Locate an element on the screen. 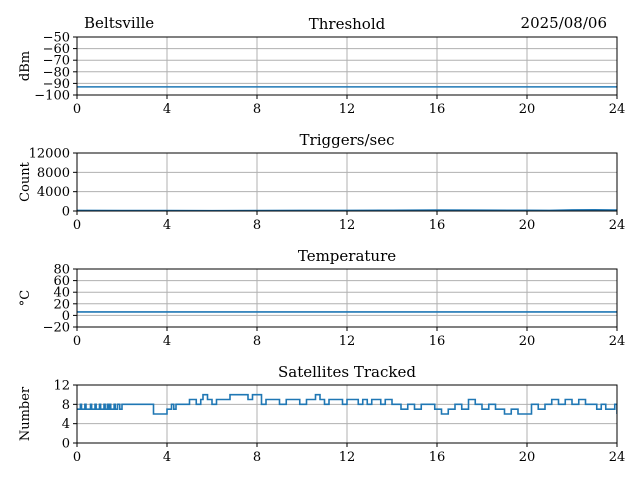 This screenshot has height=480, width=640. y-tick-label: 60 is located at coordinates (61, 281).